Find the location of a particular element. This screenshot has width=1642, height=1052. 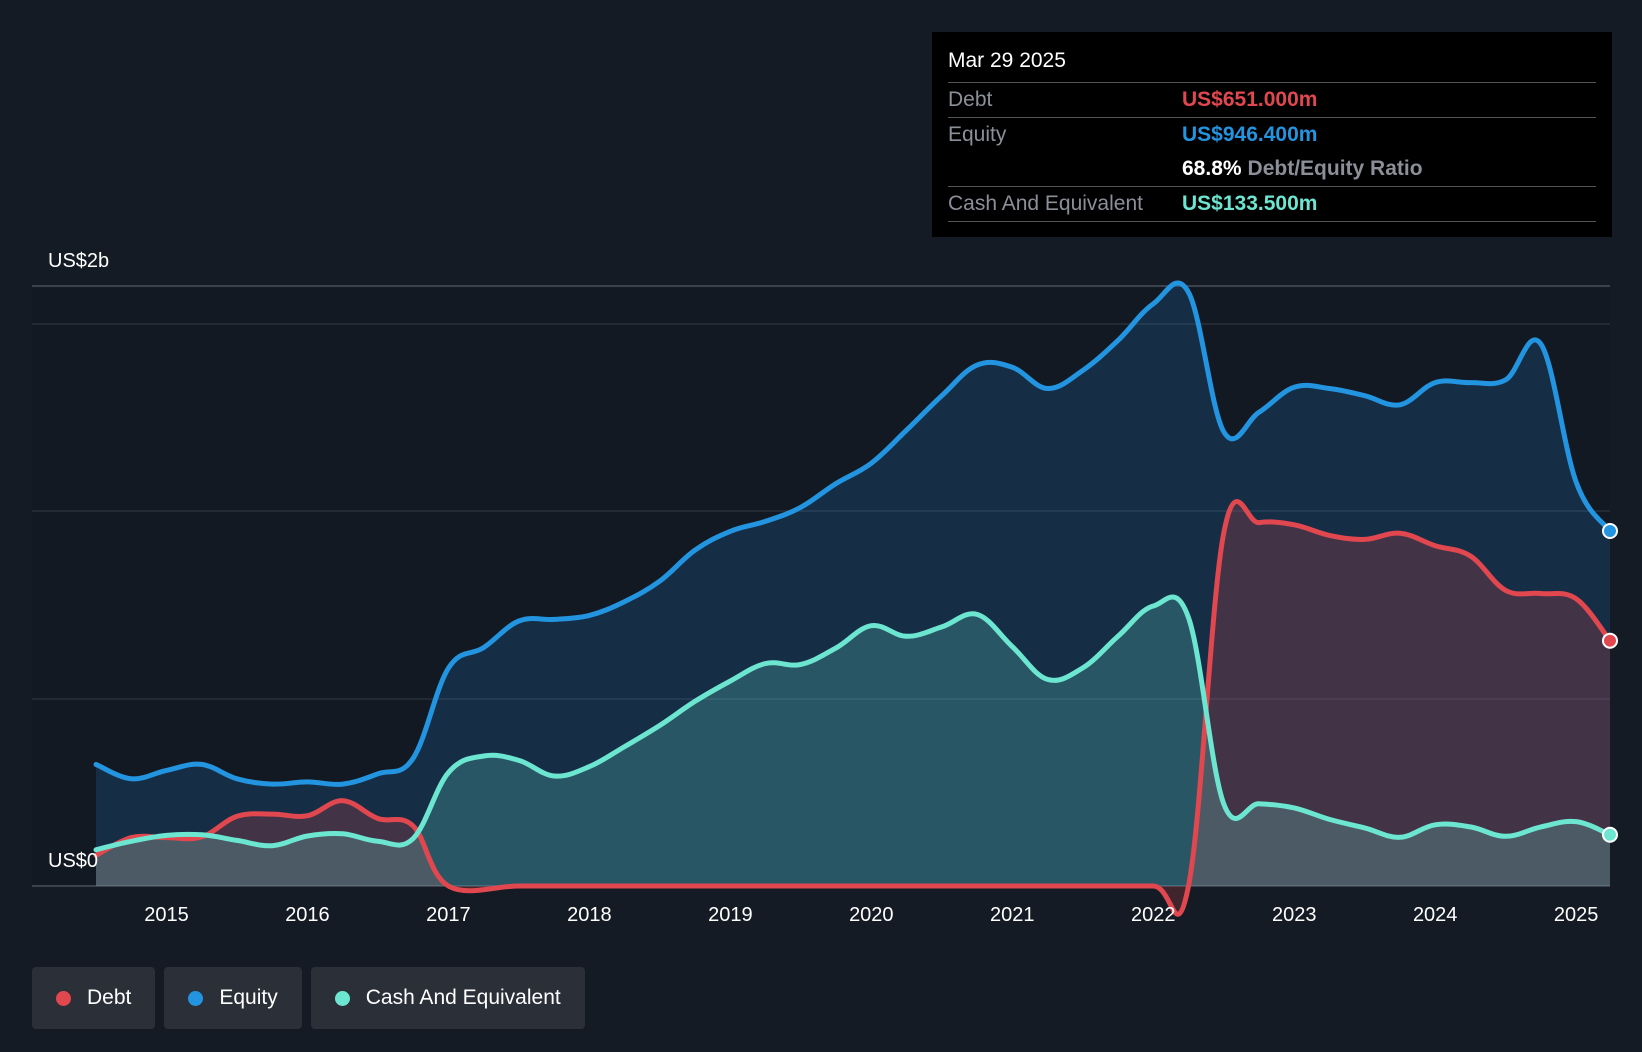

tooltip-ratio-row: 68.8% Debt/Equity Ratio is located at coordinates (1272, 169).